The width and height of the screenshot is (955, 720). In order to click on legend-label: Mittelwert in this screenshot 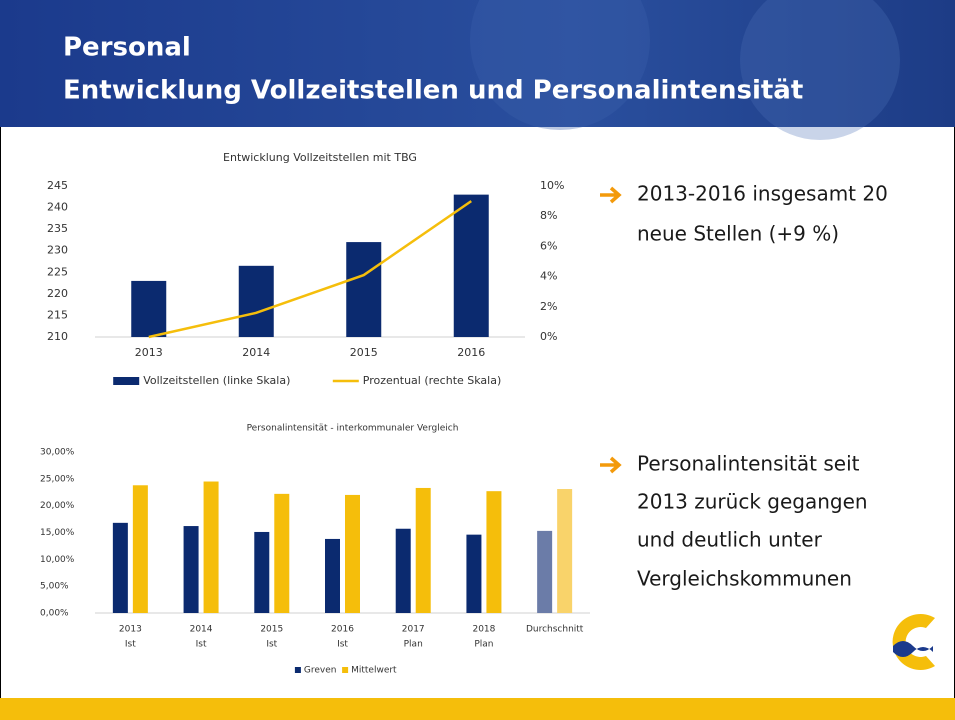, I will do `click(374, 671)`.